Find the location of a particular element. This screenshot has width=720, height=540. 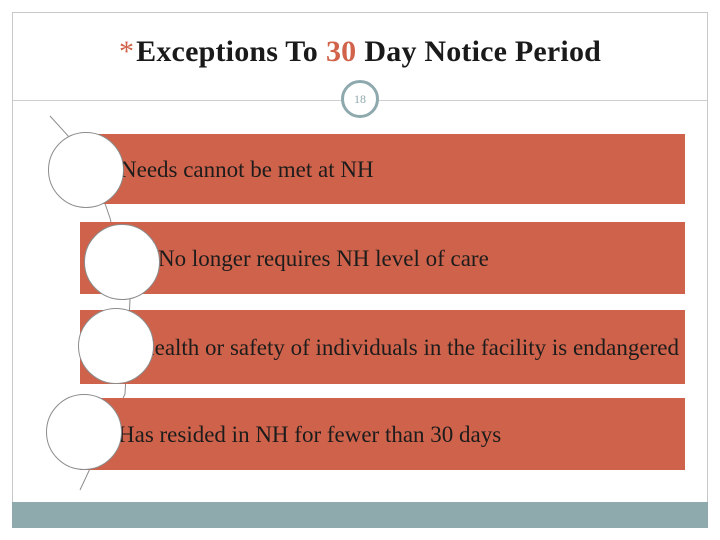

exception-item-4-text: Has resided in NH for fewer than 30 days is located at coordinates (310, 434).